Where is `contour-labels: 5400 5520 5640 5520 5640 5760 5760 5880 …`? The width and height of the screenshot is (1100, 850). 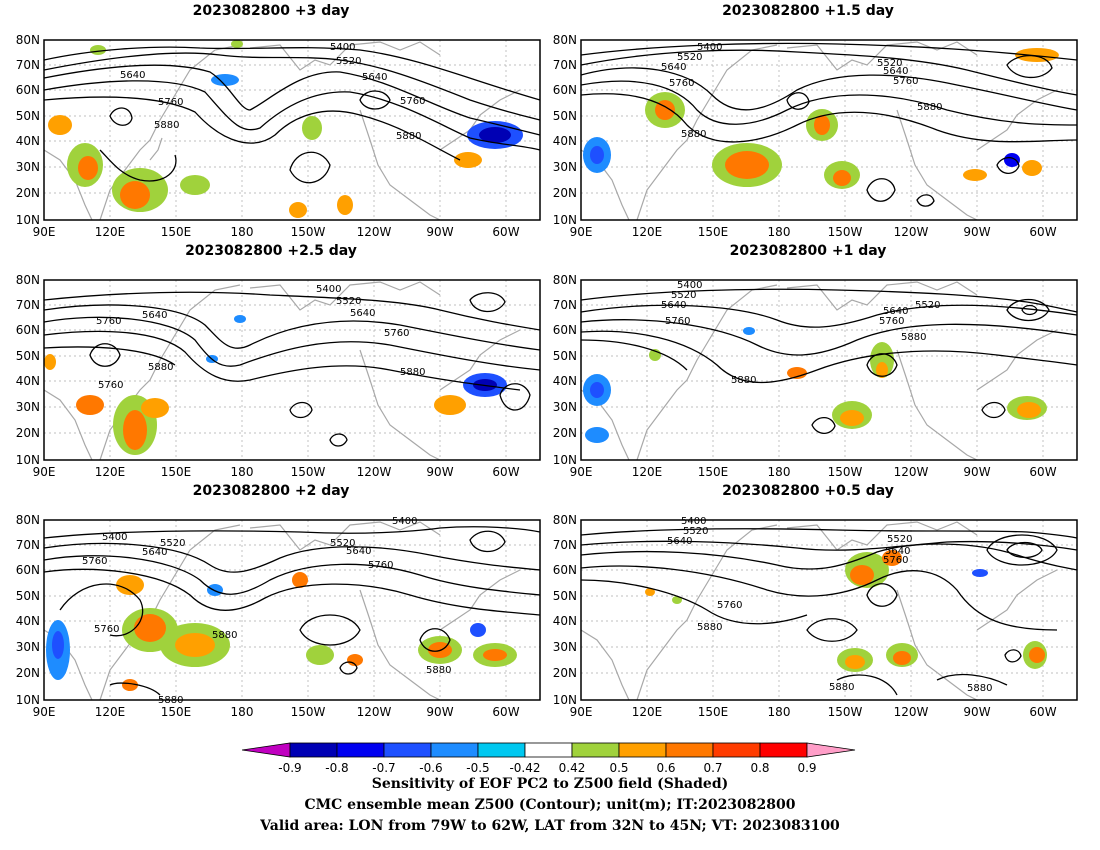
contour-labels: 5400 5520 5640 5520 5640 5760 5760 5880 … is located at coordinates (829, 605).